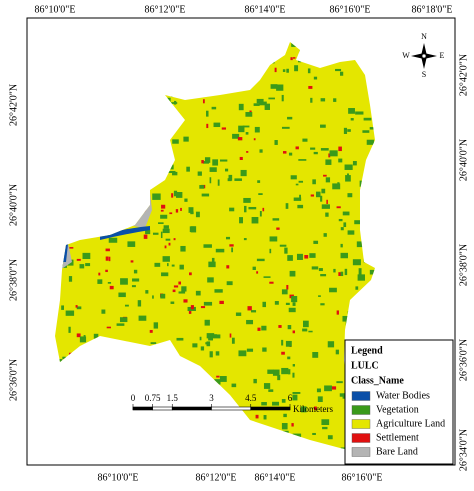 The image size is (474, 491). I want to click on bottom-coord-label: 86°10'0"E, so click(118, 477).